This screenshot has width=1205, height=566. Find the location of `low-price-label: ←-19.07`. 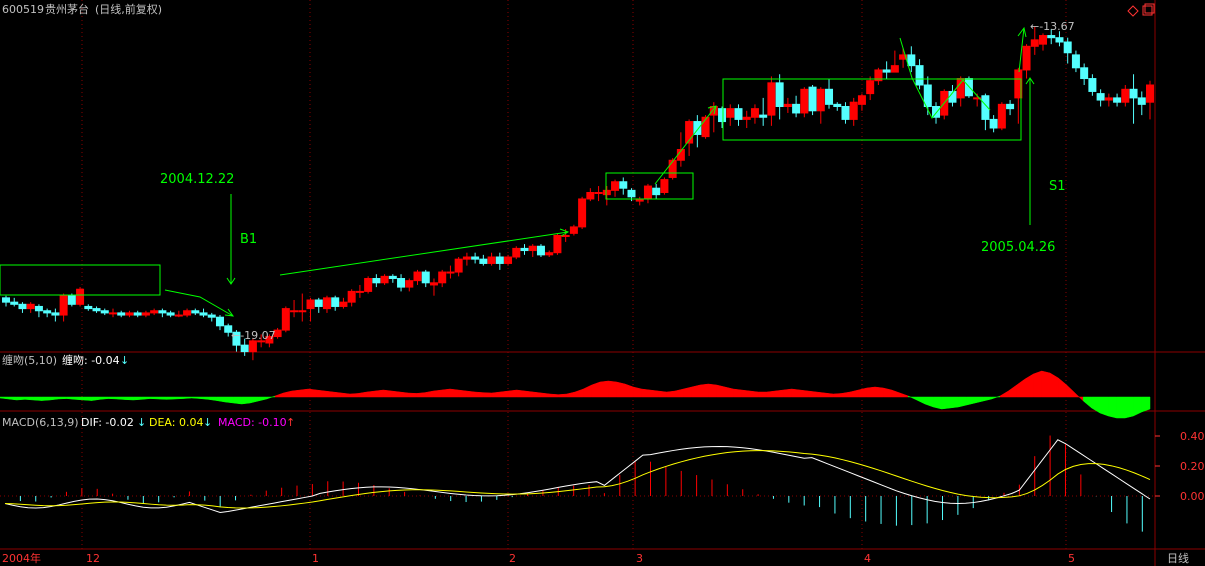

low-price-label: ←-19.07 is located at coordinates (253, 335).